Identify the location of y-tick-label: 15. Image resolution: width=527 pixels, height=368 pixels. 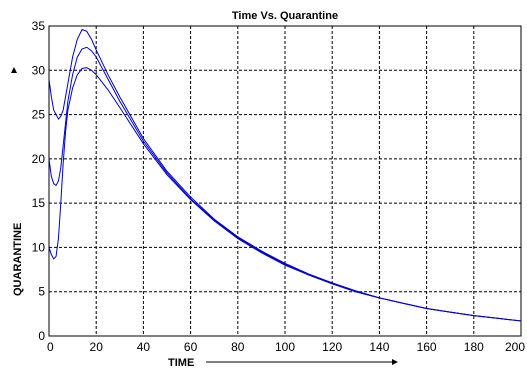
(39, 203).